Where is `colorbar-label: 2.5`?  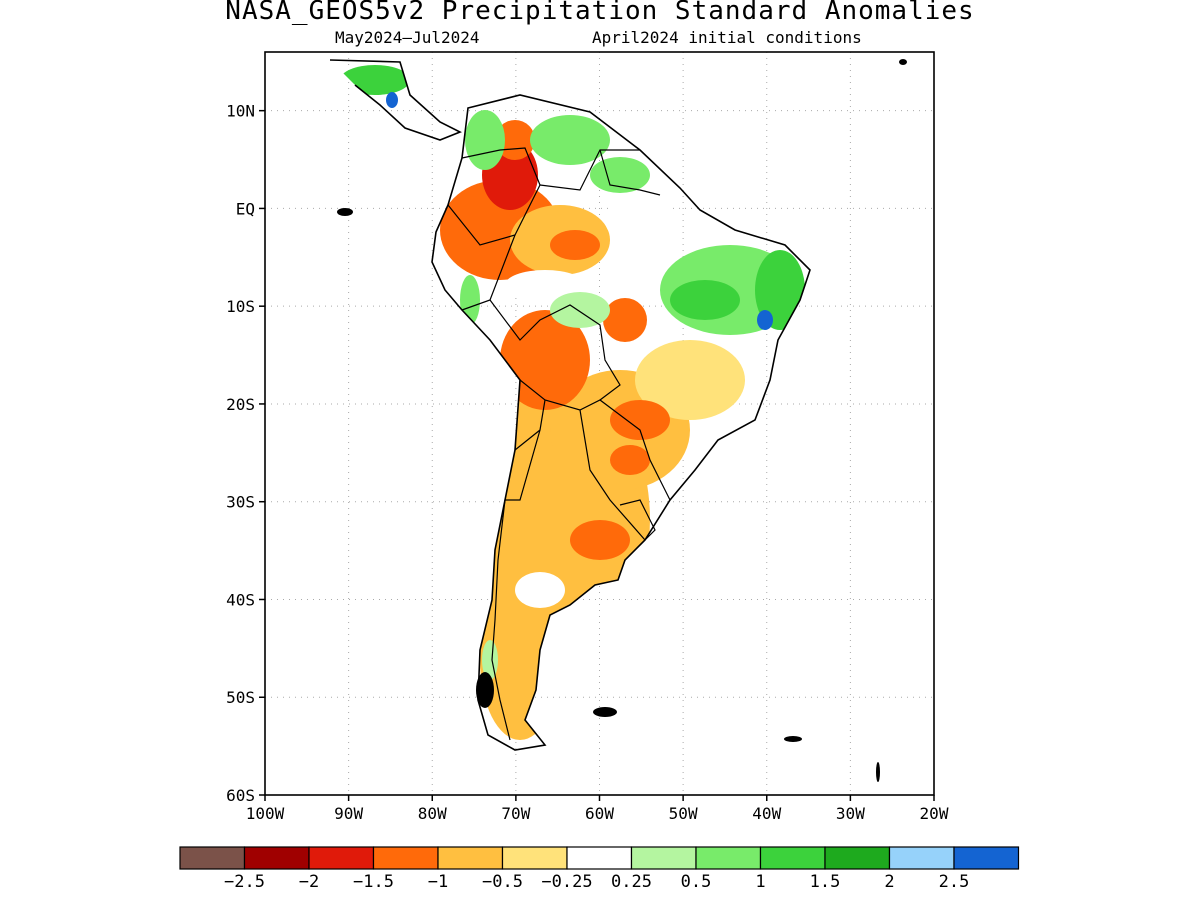 colorbar-label: 2.5 is located at coordinates (954, 882).